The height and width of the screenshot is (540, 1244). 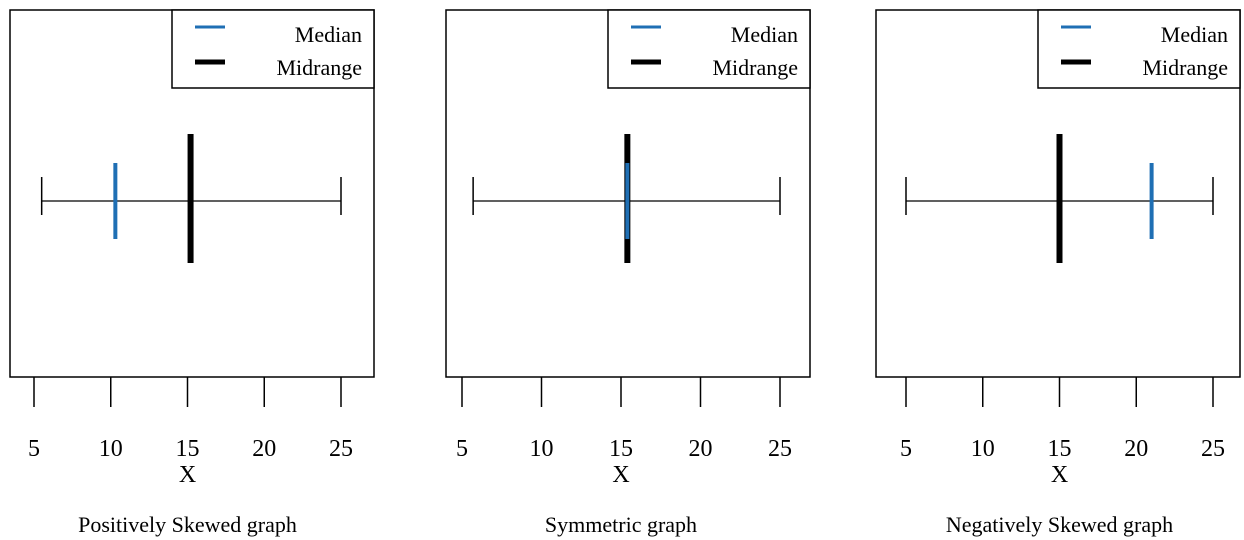 What do you see at coordinates (621, 524) in the screenshot?
I see `panel-caption: Symmetric graph` at bounding box center [621, 524].